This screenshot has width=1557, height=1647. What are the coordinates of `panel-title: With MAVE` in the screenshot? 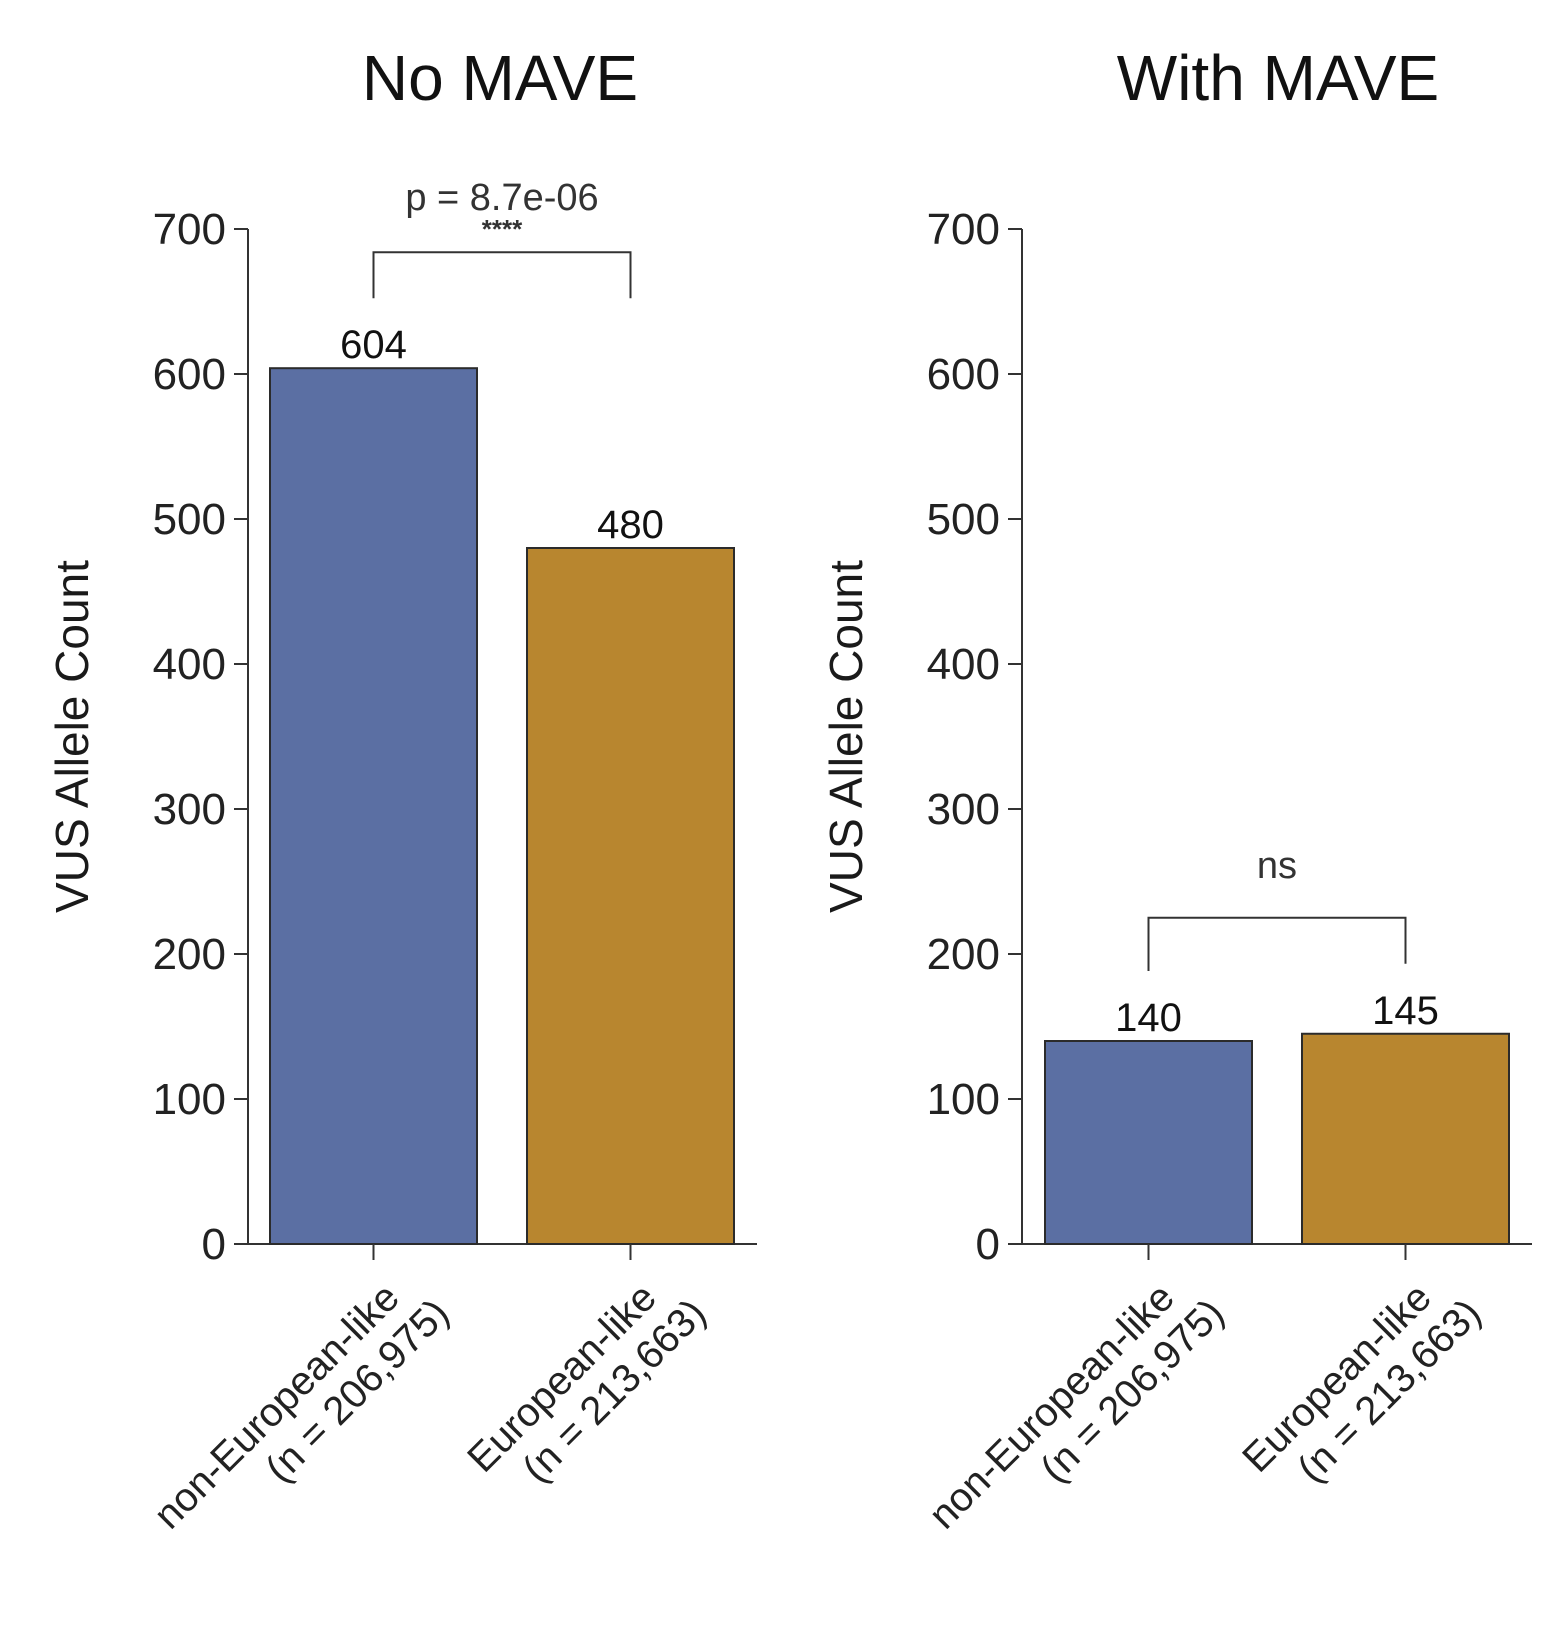 It's located at (1278, 78).